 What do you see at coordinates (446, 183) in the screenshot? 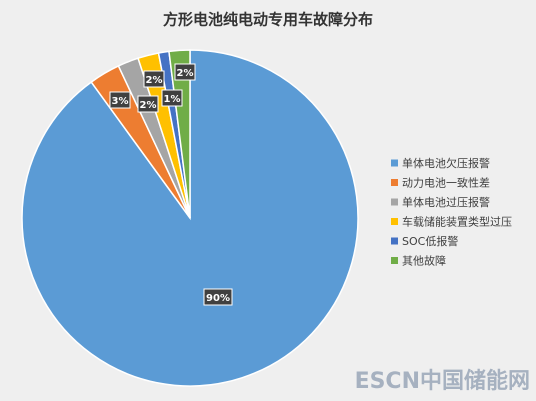
I see `legend-label: 动力电池一致性差` at bounding box center [446, 183].